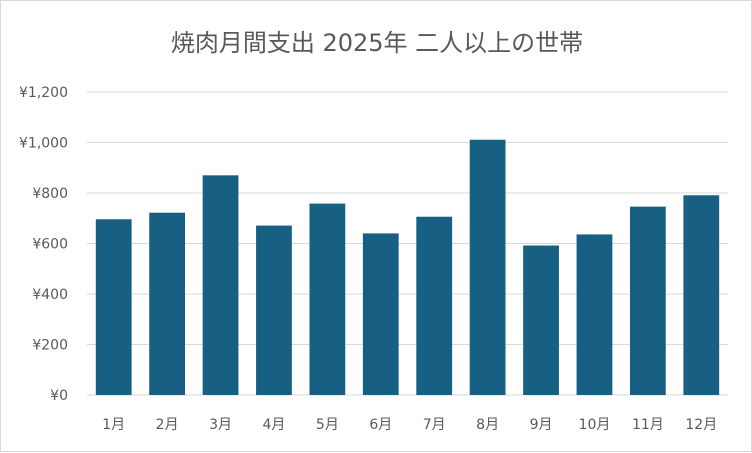  Describe the element at coordinates (59, 396) in the screenshot. I see `y-tick-label: ¥0` at that location.